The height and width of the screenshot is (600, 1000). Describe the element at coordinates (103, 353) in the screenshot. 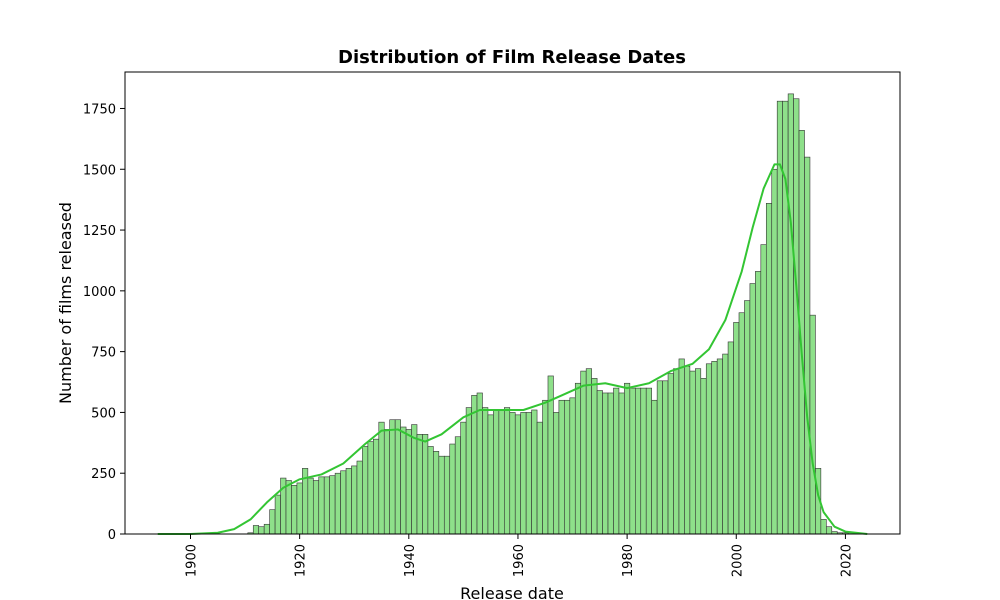

I see `y-tick-label: 750` at that location.